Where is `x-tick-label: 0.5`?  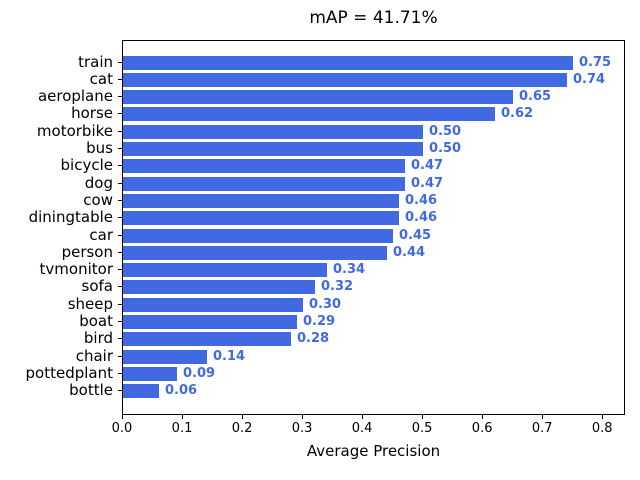 x-tick-label: 0.5 is located at coordinates (422, 428).